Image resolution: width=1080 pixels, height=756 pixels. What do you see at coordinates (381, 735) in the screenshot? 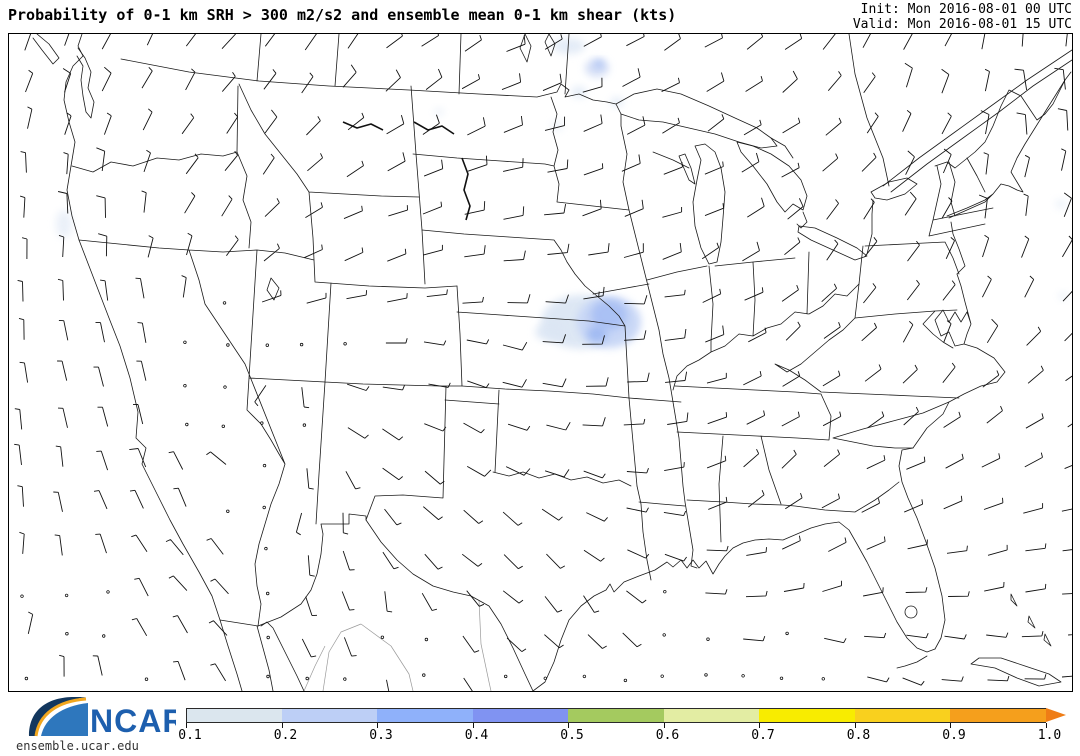
I see `colorbar-label: 0.3` at bounding box center [381, 735].